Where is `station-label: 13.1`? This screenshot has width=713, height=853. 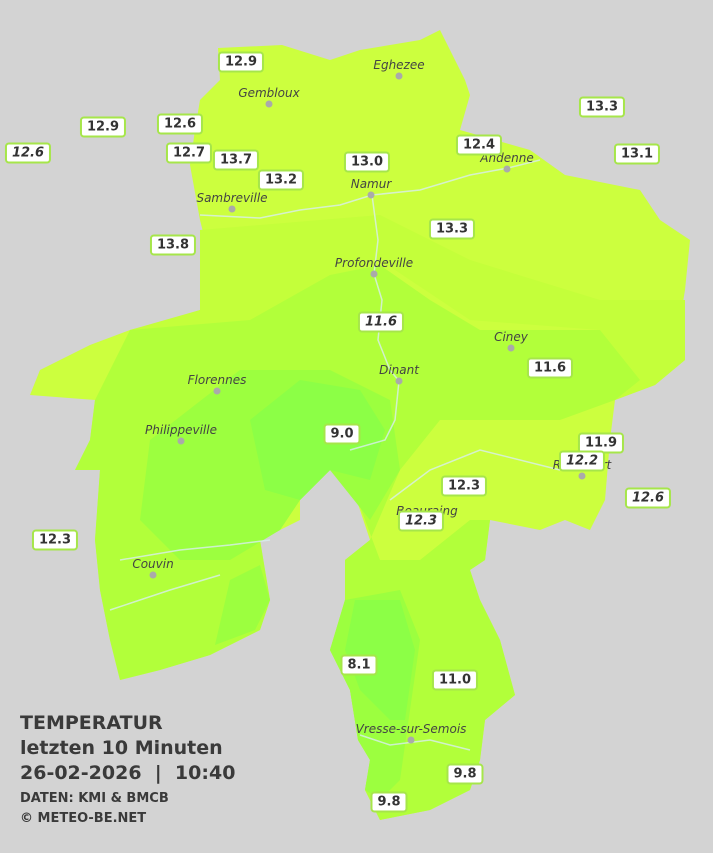 station-label: 13.1 is located at coordinates (637, 154).